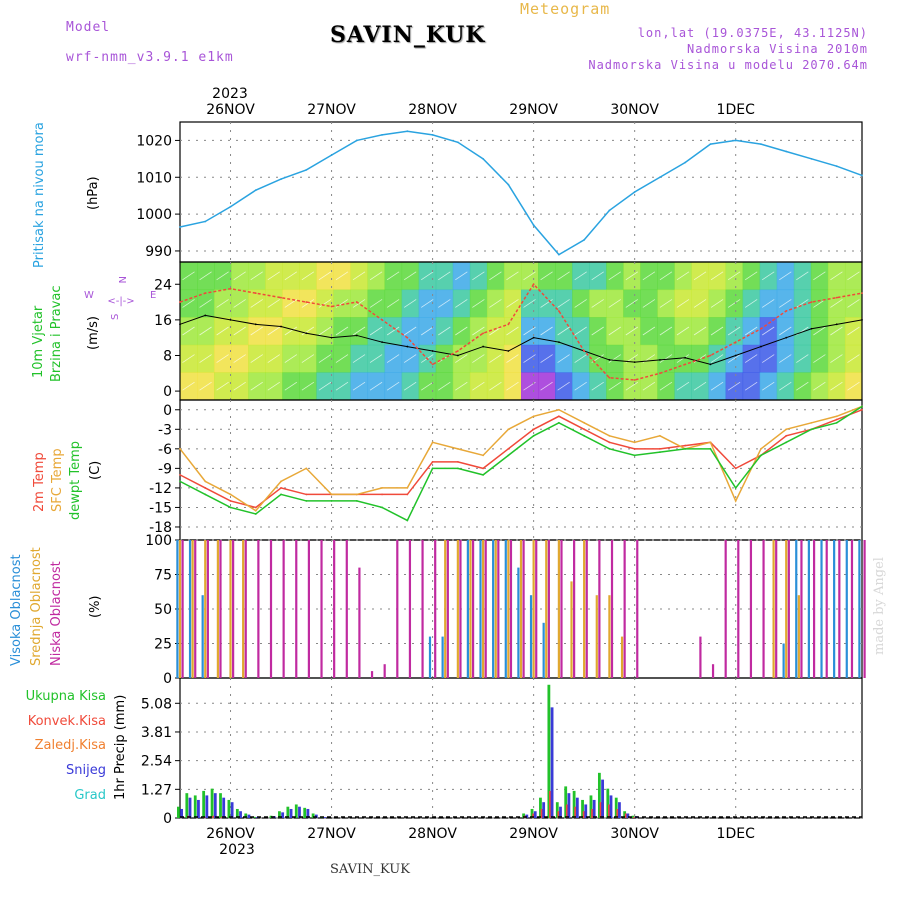 Image resolution: width=900 pixels, height=900 pixels. Describe the element at coordinates (154, 178) in the screenshot. I see `y-tick-label: 1010` at that location.